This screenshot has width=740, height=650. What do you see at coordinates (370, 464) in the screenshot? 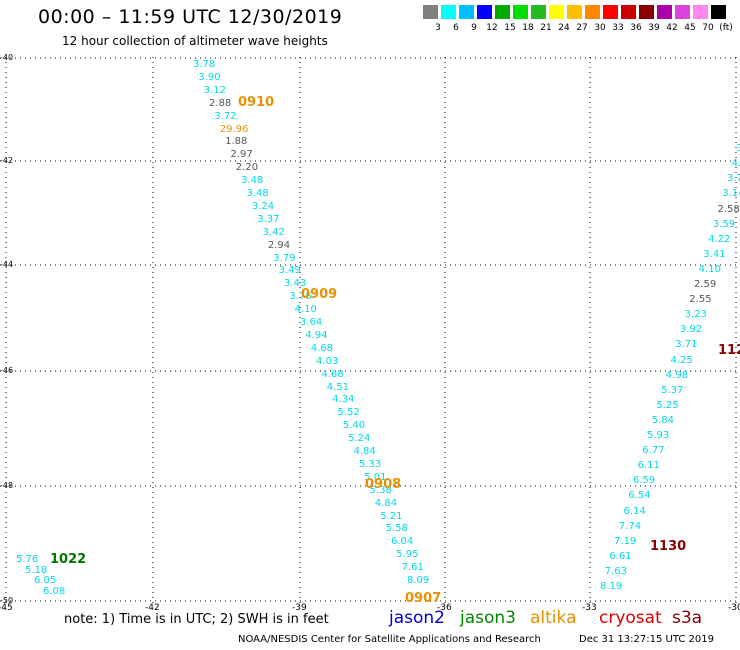
I see `wave-height-value: 5.33` at bounding box center [370, 464].